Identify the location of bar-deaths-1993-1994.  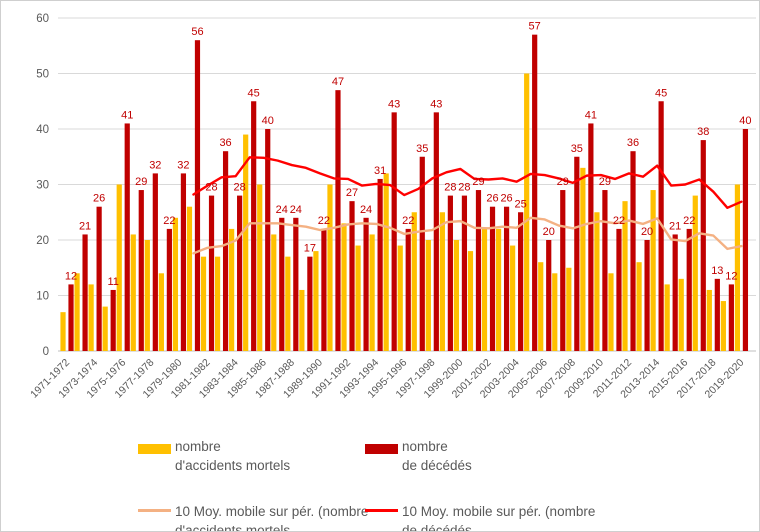
(380, 264).